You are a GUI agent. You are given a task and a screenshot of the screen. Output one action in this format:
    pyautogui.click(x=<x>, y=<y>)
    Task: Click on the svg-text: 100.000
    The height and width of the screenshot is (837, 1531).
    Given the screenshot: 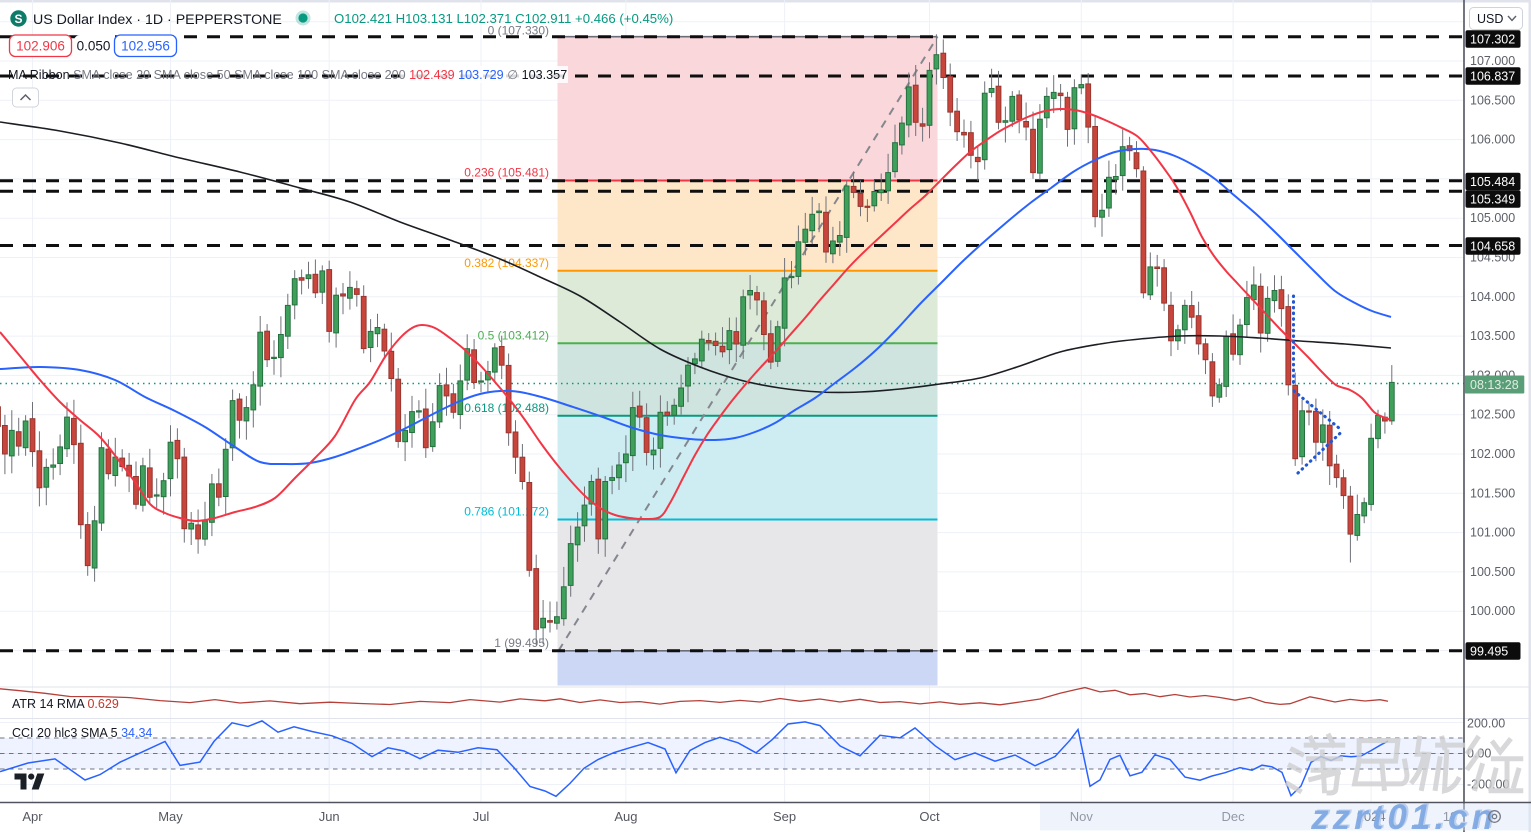 What is the action you would take?
    pyautogui.click(x=1492, y=611)
    